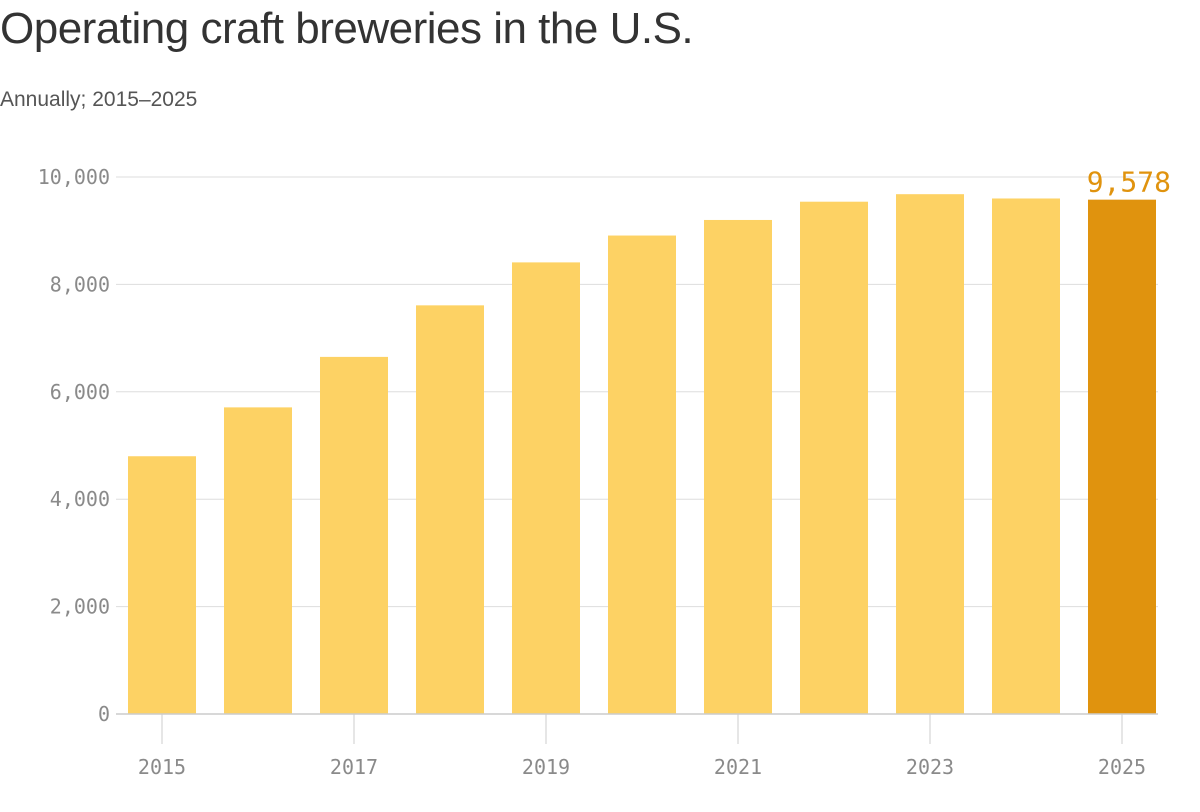 This screenshot has width=1200, height=812. Describe the element at coordinates (74, 177) in the screenshot. I see `y-tick-label: 10,000` at that location.